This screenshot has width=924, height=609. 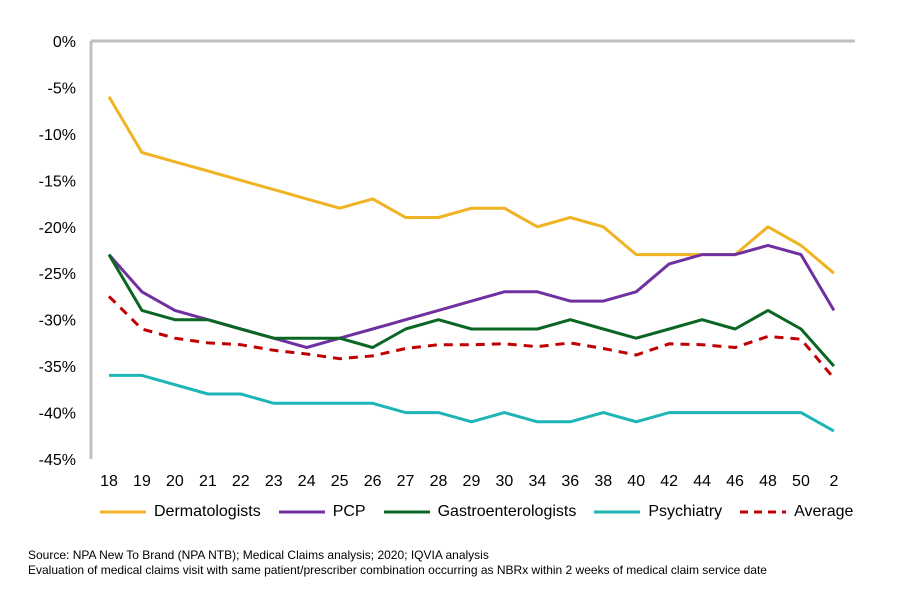 What do you see at coordinates (57, 251) in the screenshot?
I see `y-tick-labels: 0% -5% -10% -15% -20% -25% -30% -35% -40% -45%` at bounding box center [57, 251].